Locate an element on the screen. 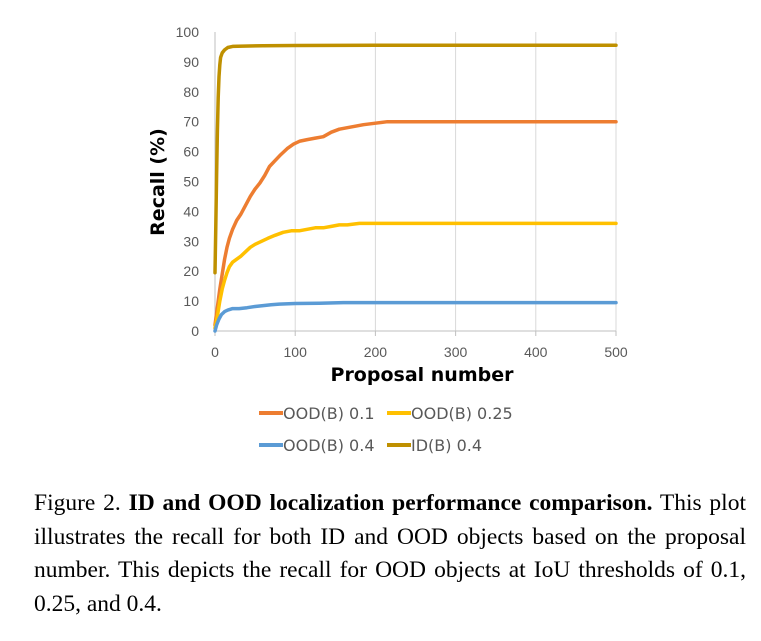  legend-item: OOD(B) 0.4 is located at coordinates (317, 445).